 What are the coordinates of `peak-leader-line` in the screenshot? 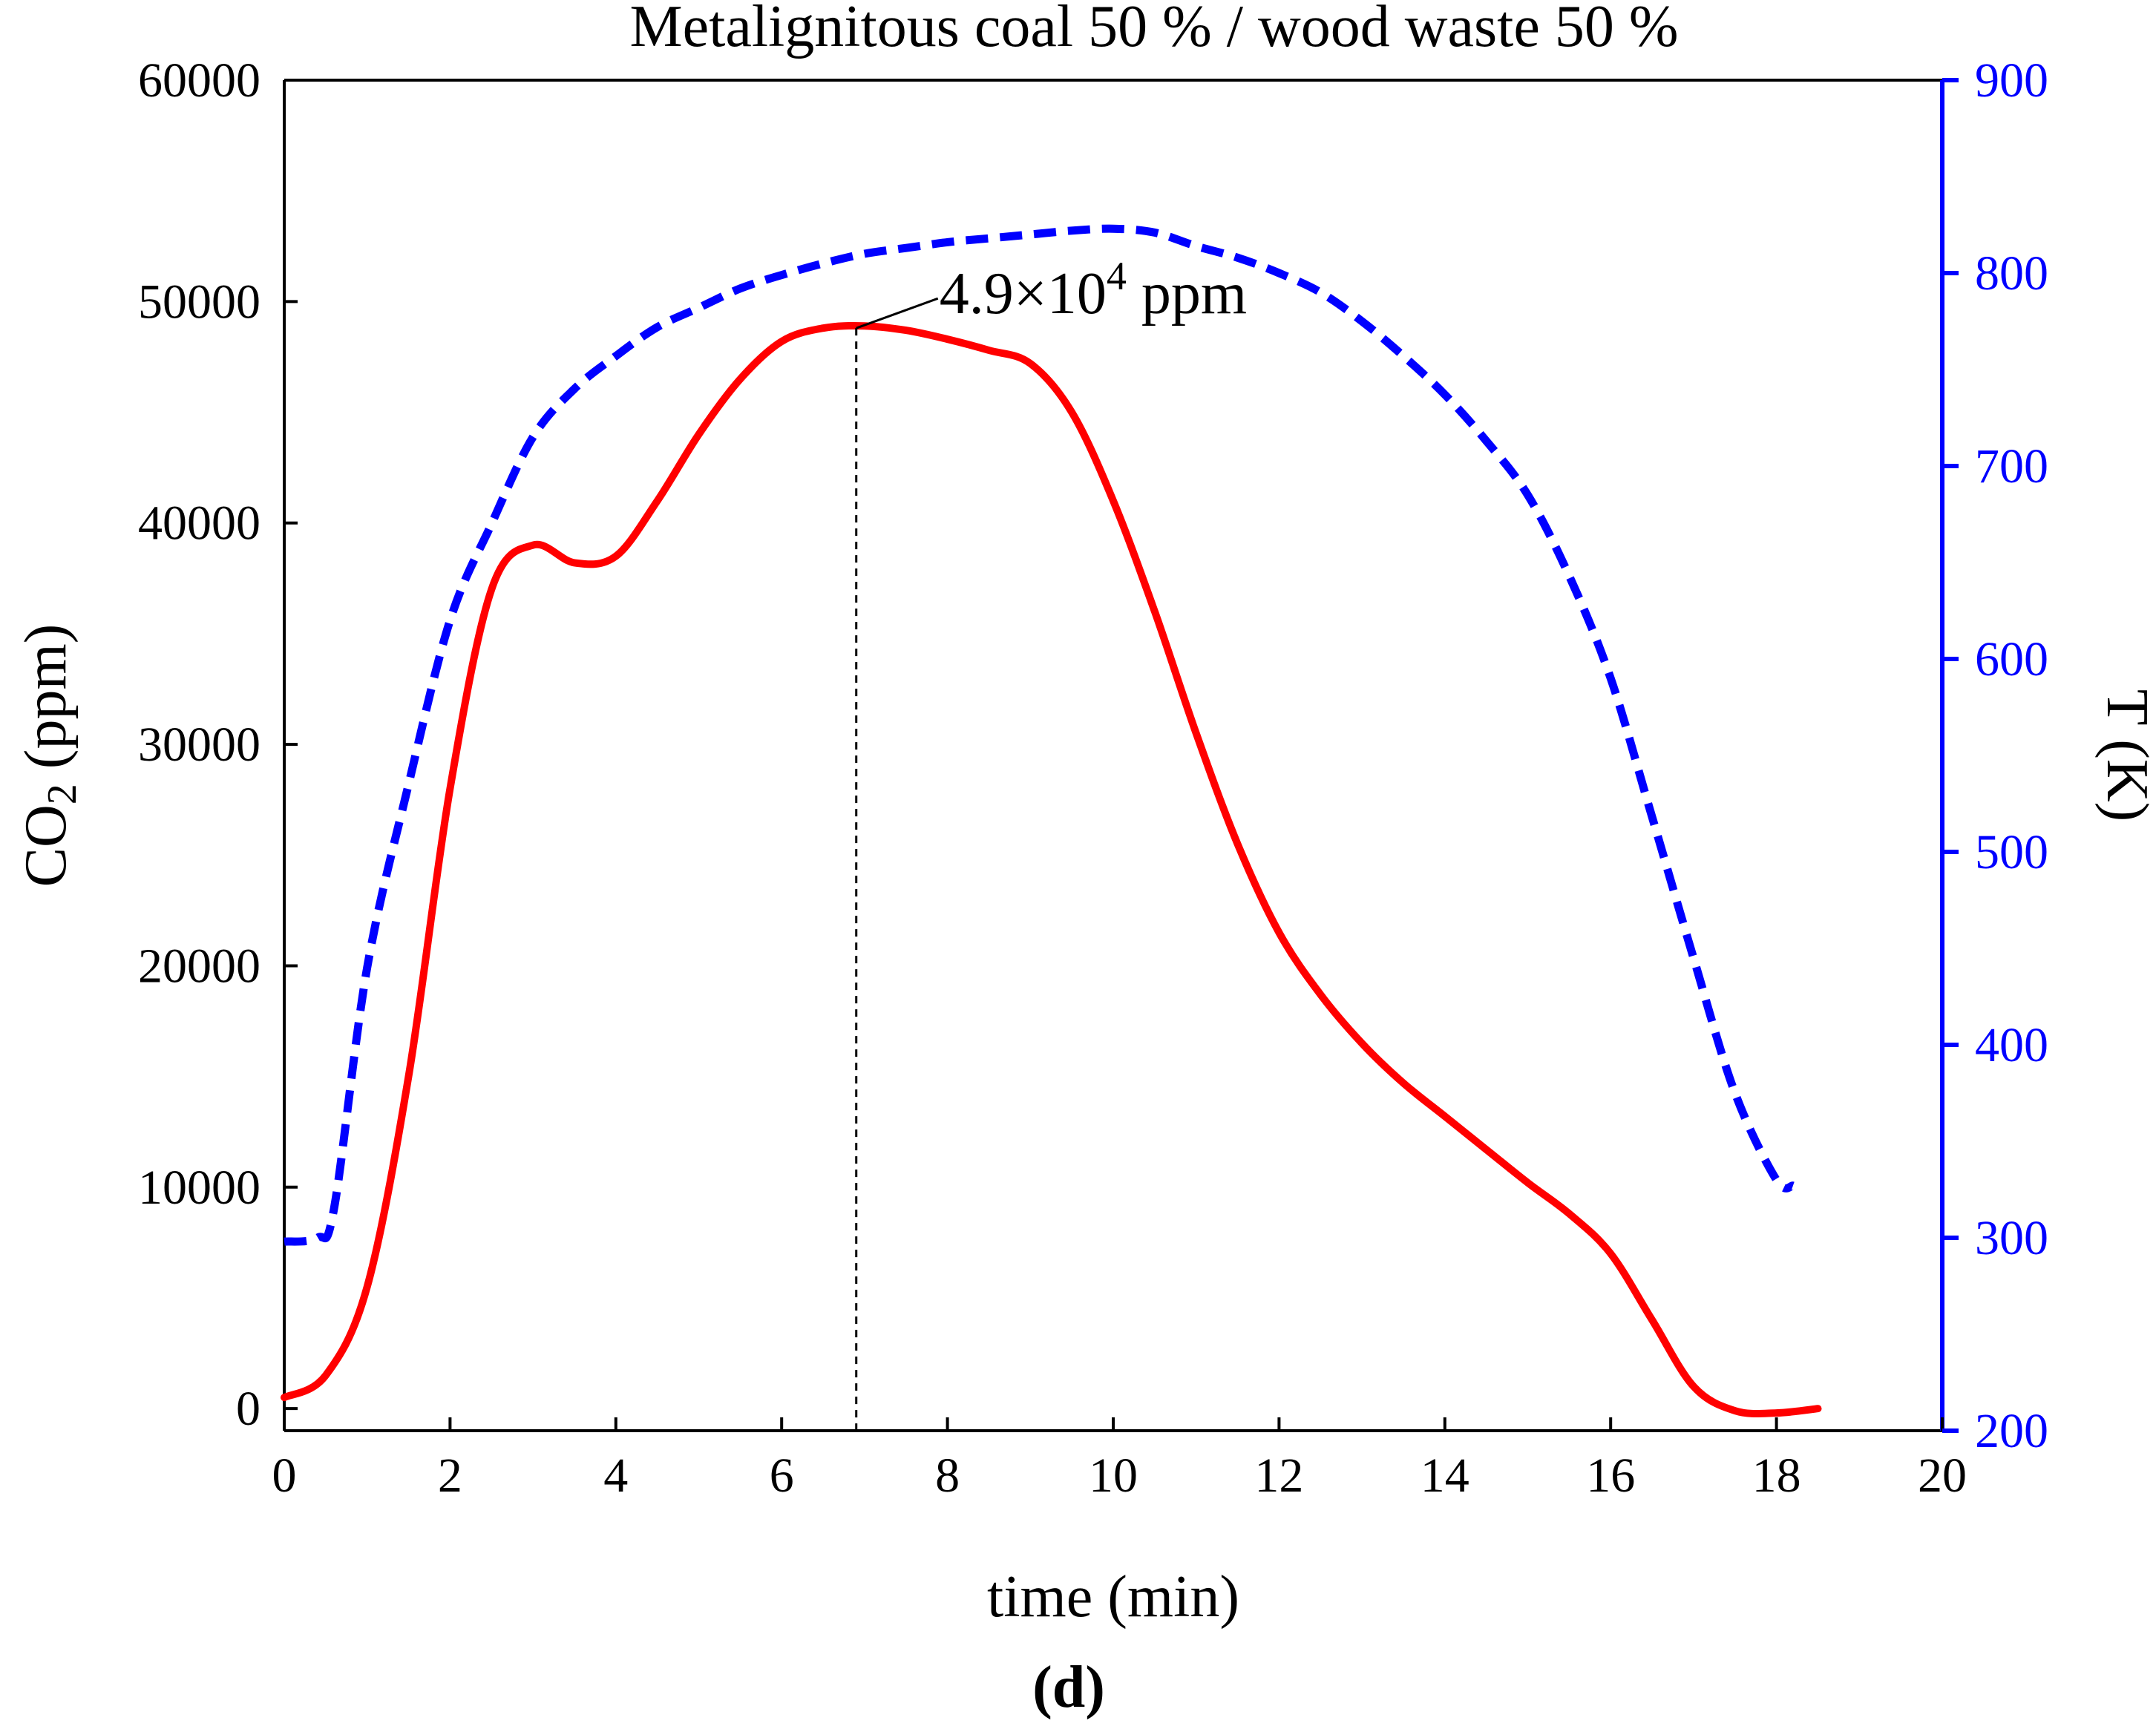 It's located at (897, 313).